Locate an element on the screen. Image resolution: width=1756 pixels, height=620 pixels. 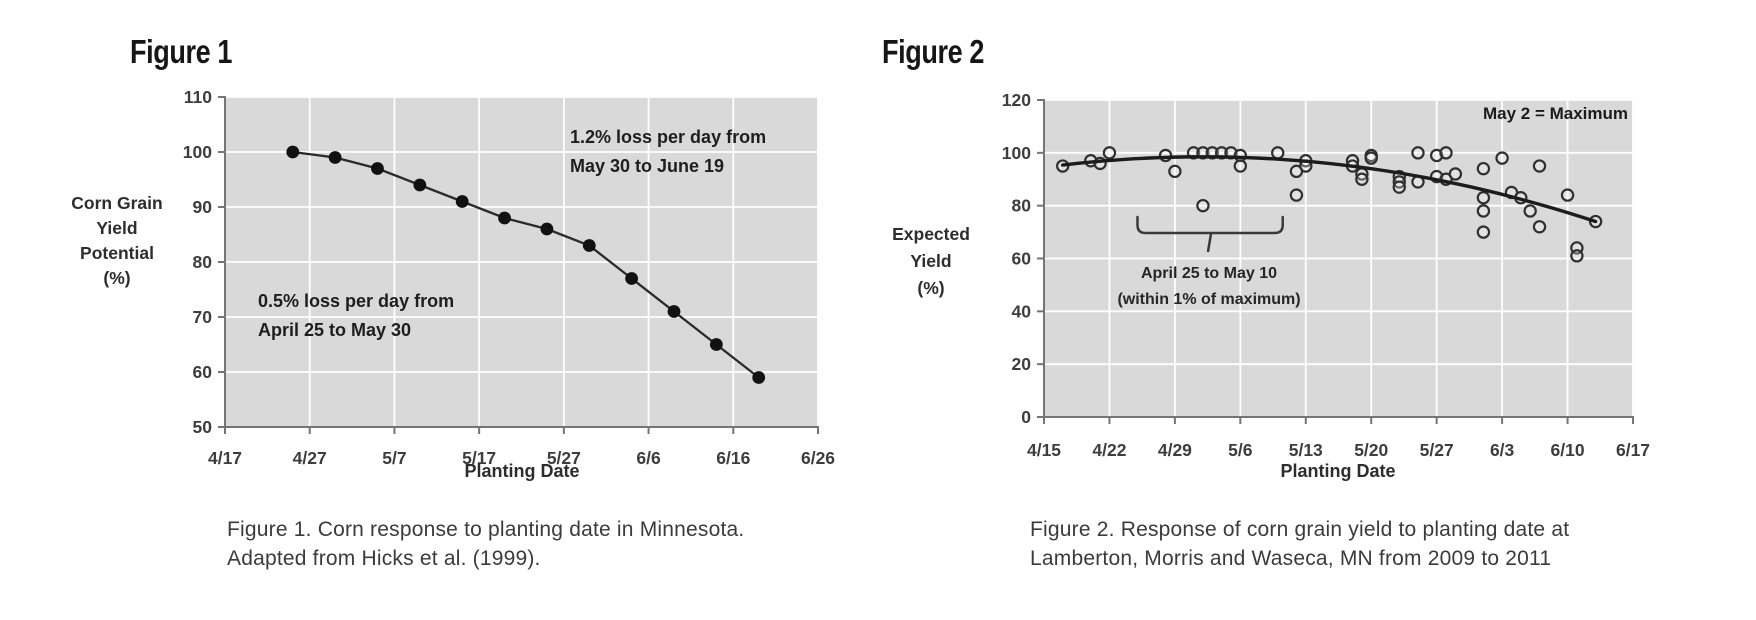
figure1-y-axis-label-line: Yield is located at coordinates (117, 228).